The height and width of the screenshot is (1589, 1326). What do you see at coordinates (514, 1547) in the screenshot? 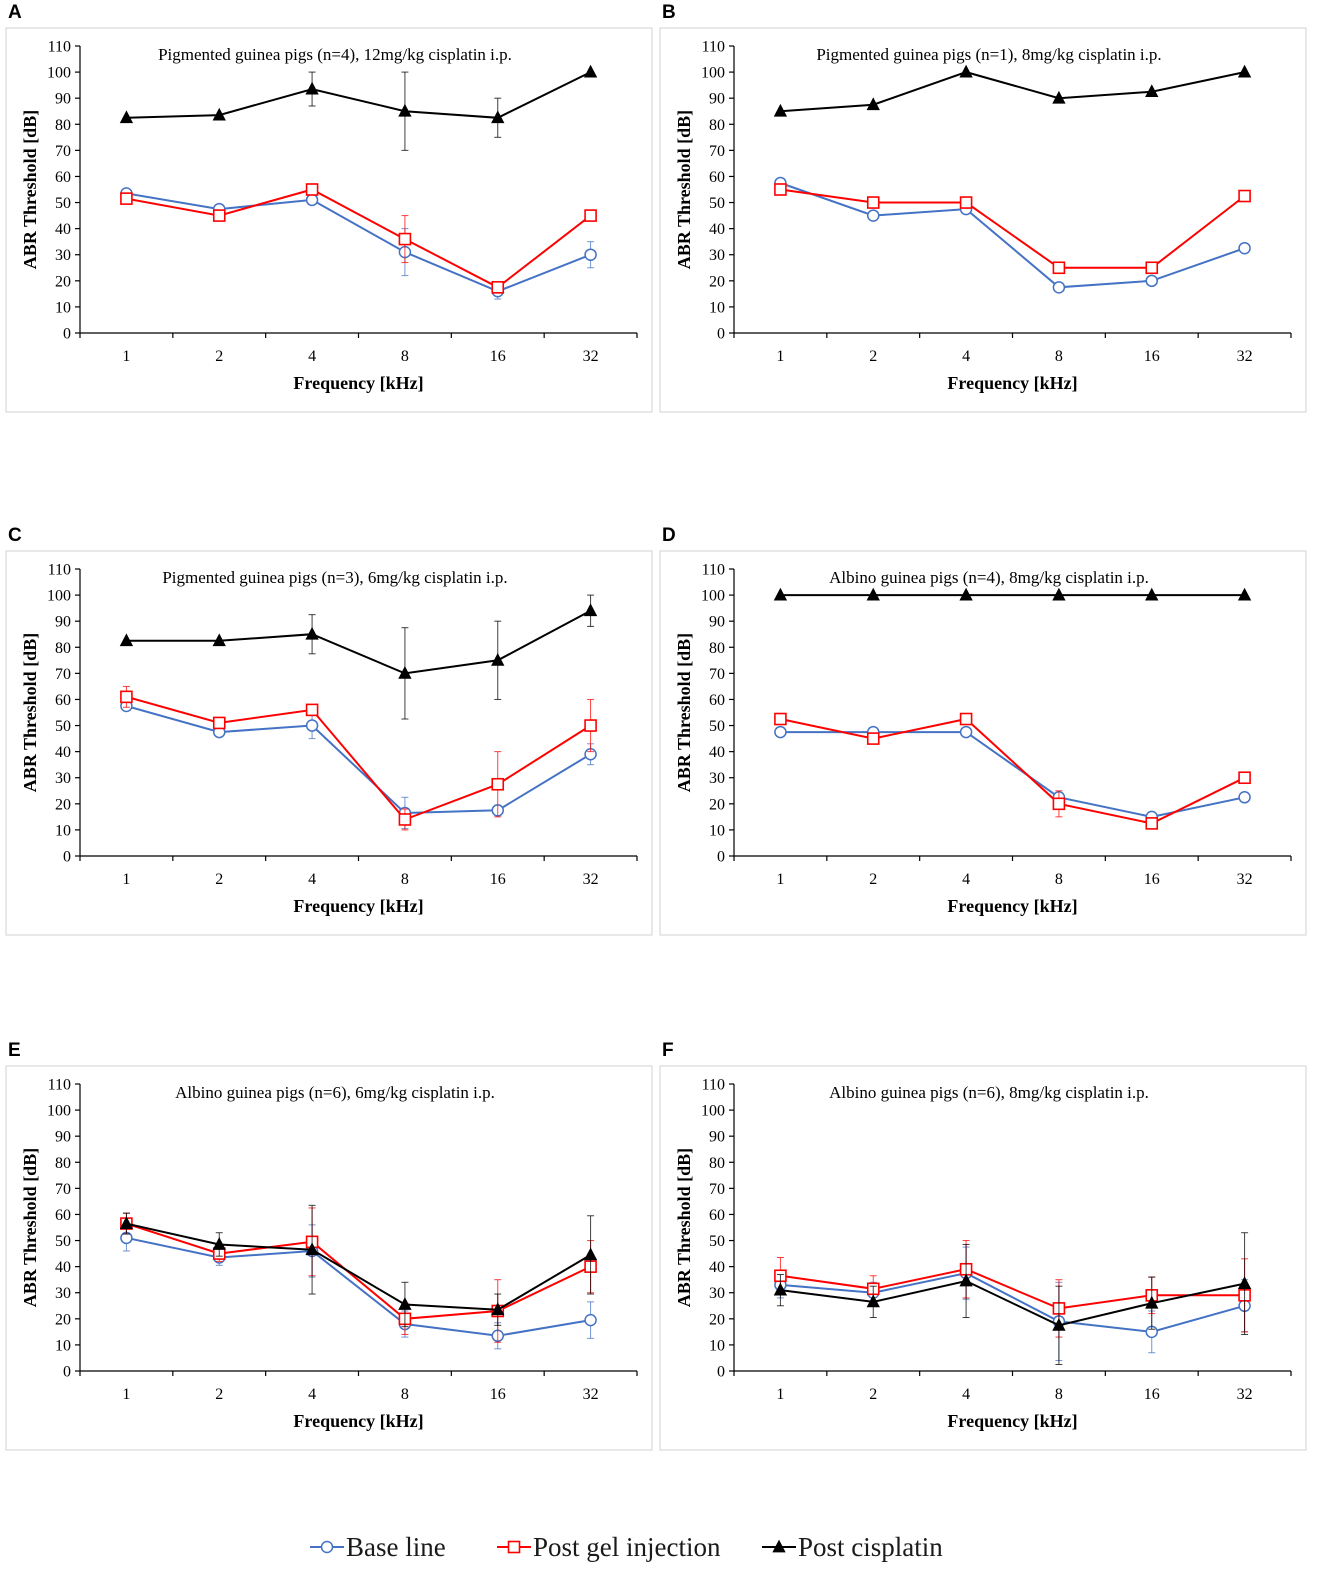
I see `gel-marker-legend` at bounding box center [514, 1547].